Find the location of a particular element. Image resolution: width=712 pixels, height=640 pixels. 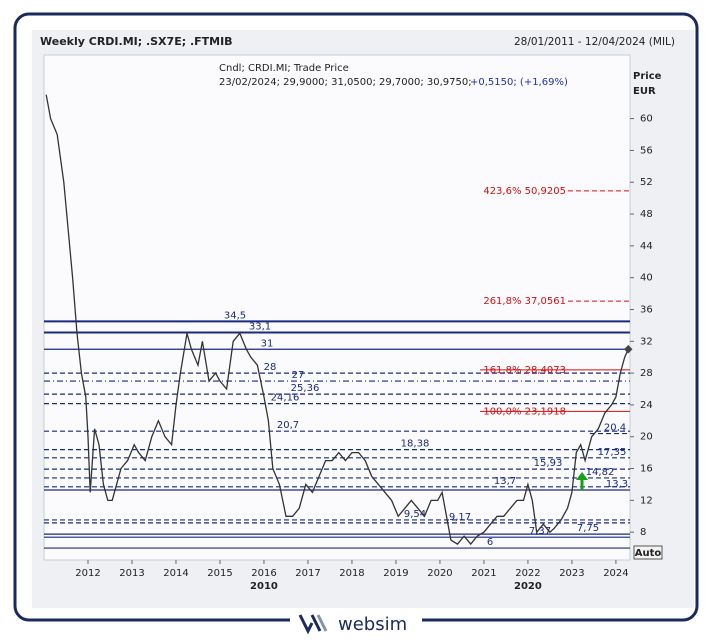

level-label: 9,54 is located at coordinates (415, 514).